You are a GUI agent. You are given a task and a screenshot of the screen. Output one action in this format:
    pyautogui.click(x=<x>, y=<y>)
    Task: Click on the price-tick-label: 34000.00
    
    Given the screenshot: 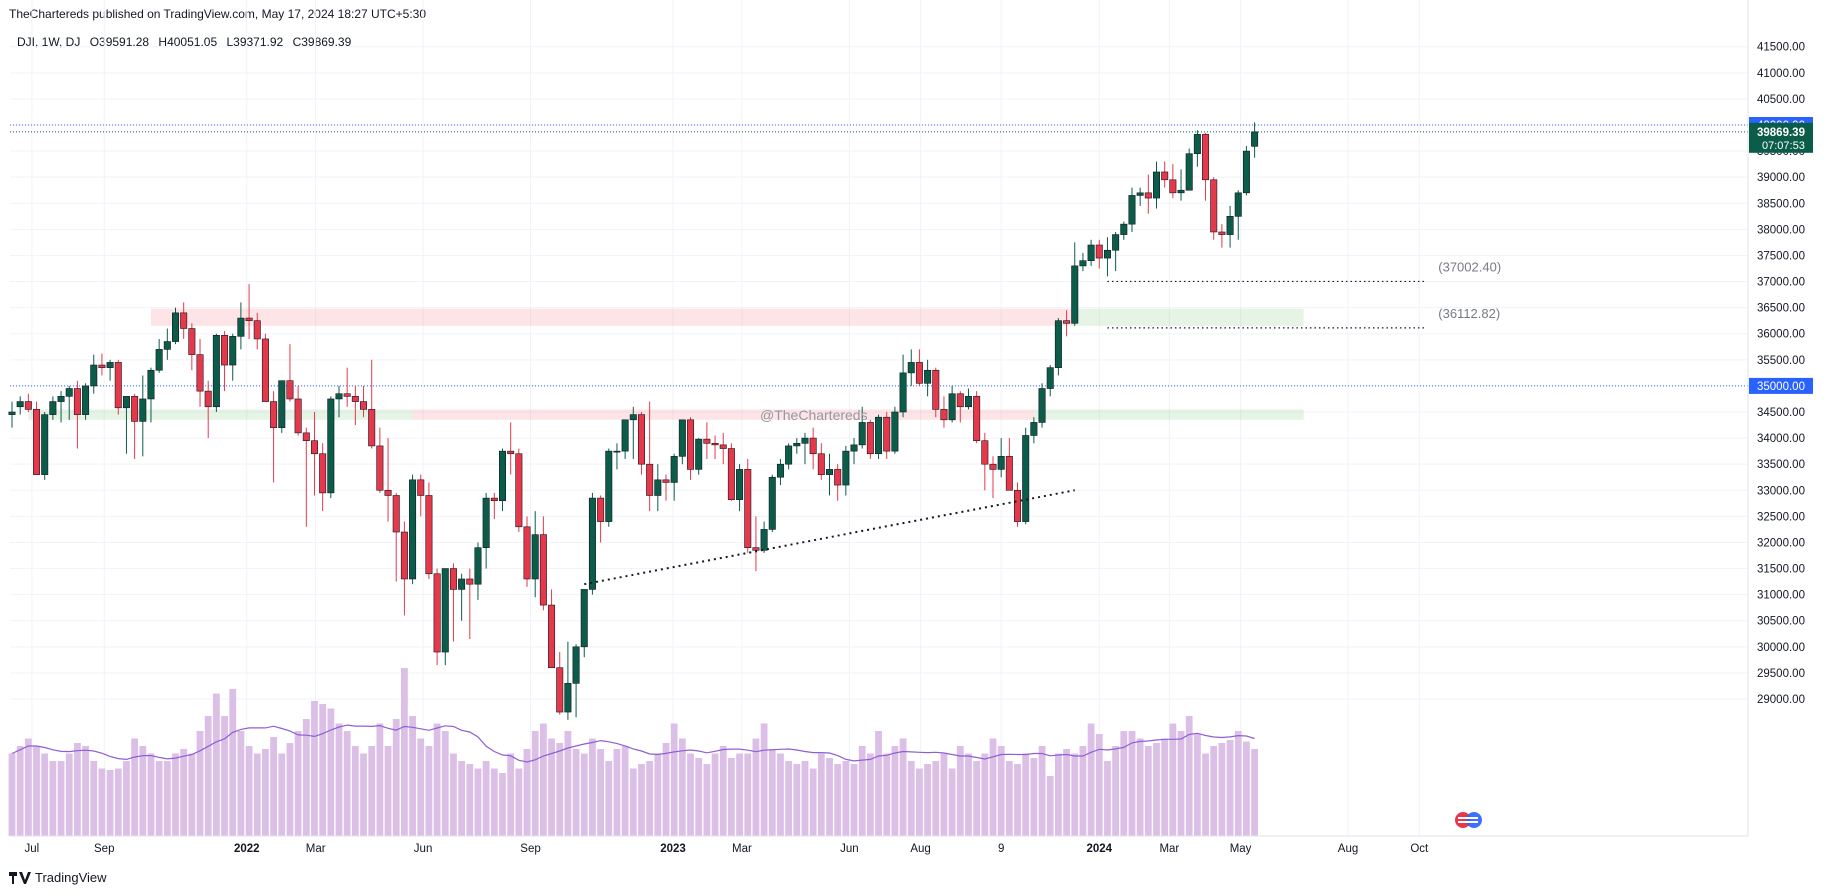 What is the action you would take?
    pyautogui.click(x=1781, y=439)
    